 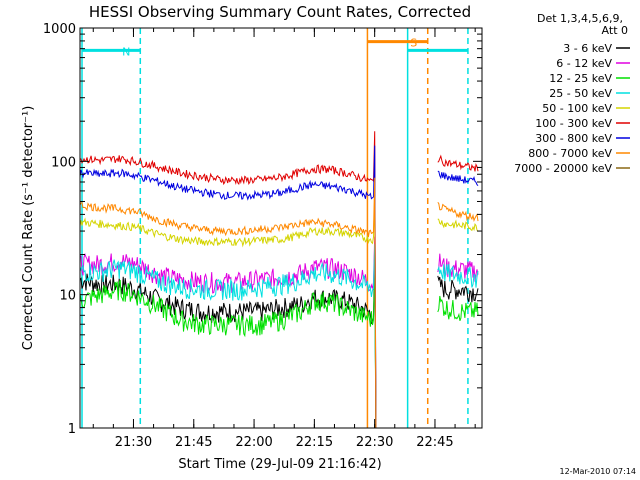 I want to click on legend-label: 12 - 25 keV, so click(x=580, y=78).